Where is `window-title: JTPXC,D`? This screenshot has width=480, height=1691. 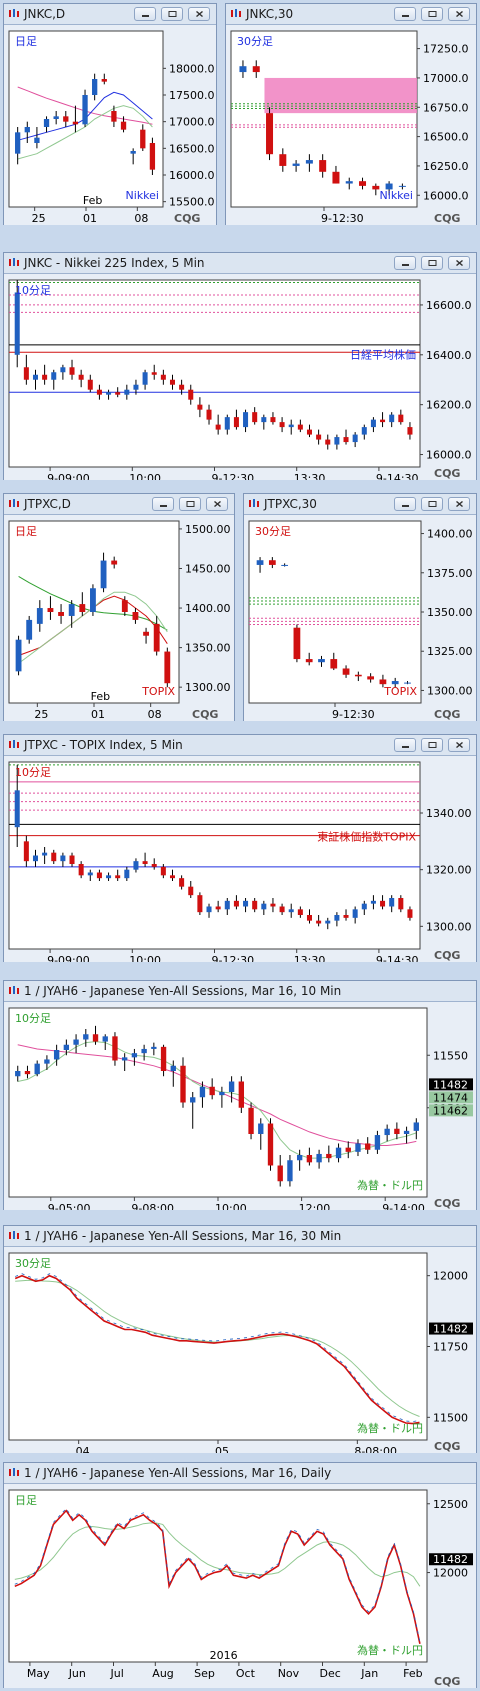 window-title: JTPXC,D is located at coordinates (47, 504).